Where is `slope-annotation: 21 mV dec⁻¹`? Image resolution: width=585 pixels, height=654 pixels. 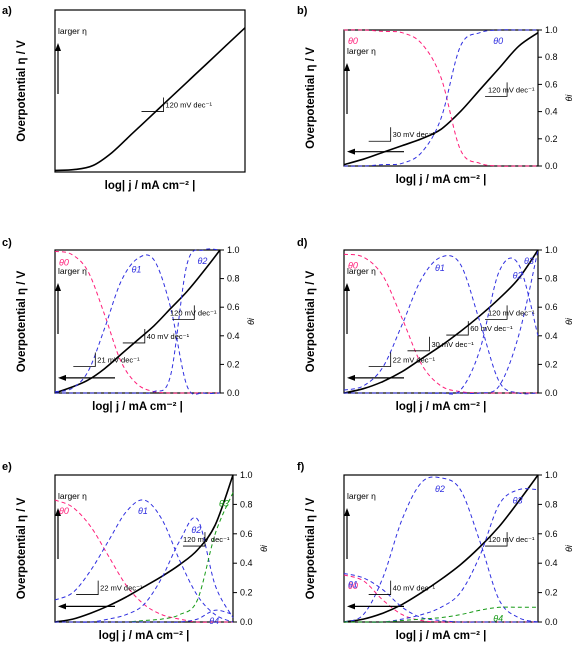 slope-annotation: 21 mV dec⁻¹ is located at coordinates (118, 360).